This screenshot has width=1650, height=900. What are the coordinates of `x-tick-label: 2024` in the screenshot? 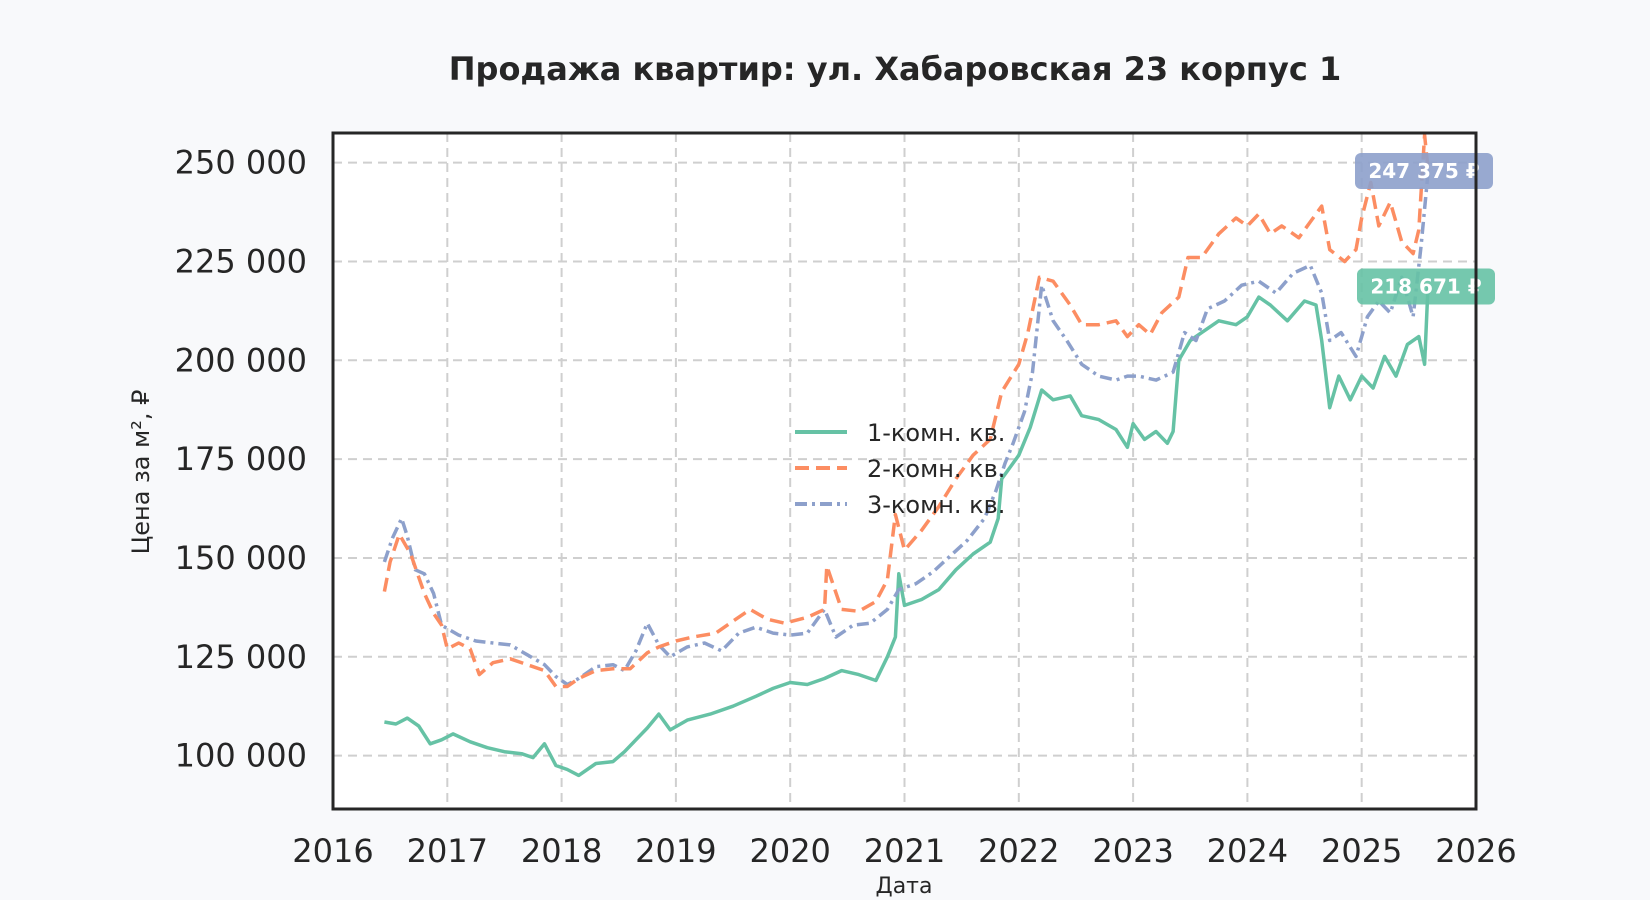 It's located at (1247, 851).